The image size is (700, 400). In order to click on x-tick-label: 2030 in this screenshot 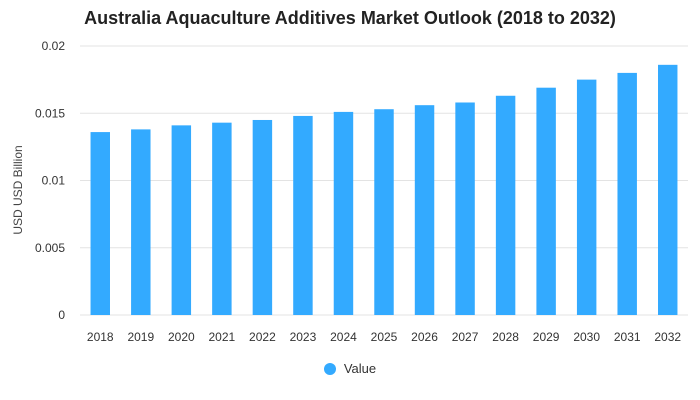, I will do `click(586, 337)`.